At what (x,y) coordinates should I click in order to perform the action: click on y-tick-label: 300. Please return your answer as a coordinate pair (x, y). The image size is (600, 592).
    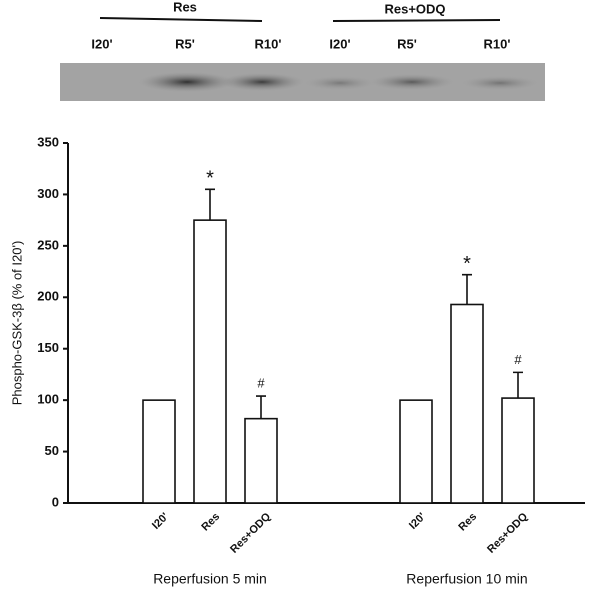
    Looking at the image, I should click on (48, 193).